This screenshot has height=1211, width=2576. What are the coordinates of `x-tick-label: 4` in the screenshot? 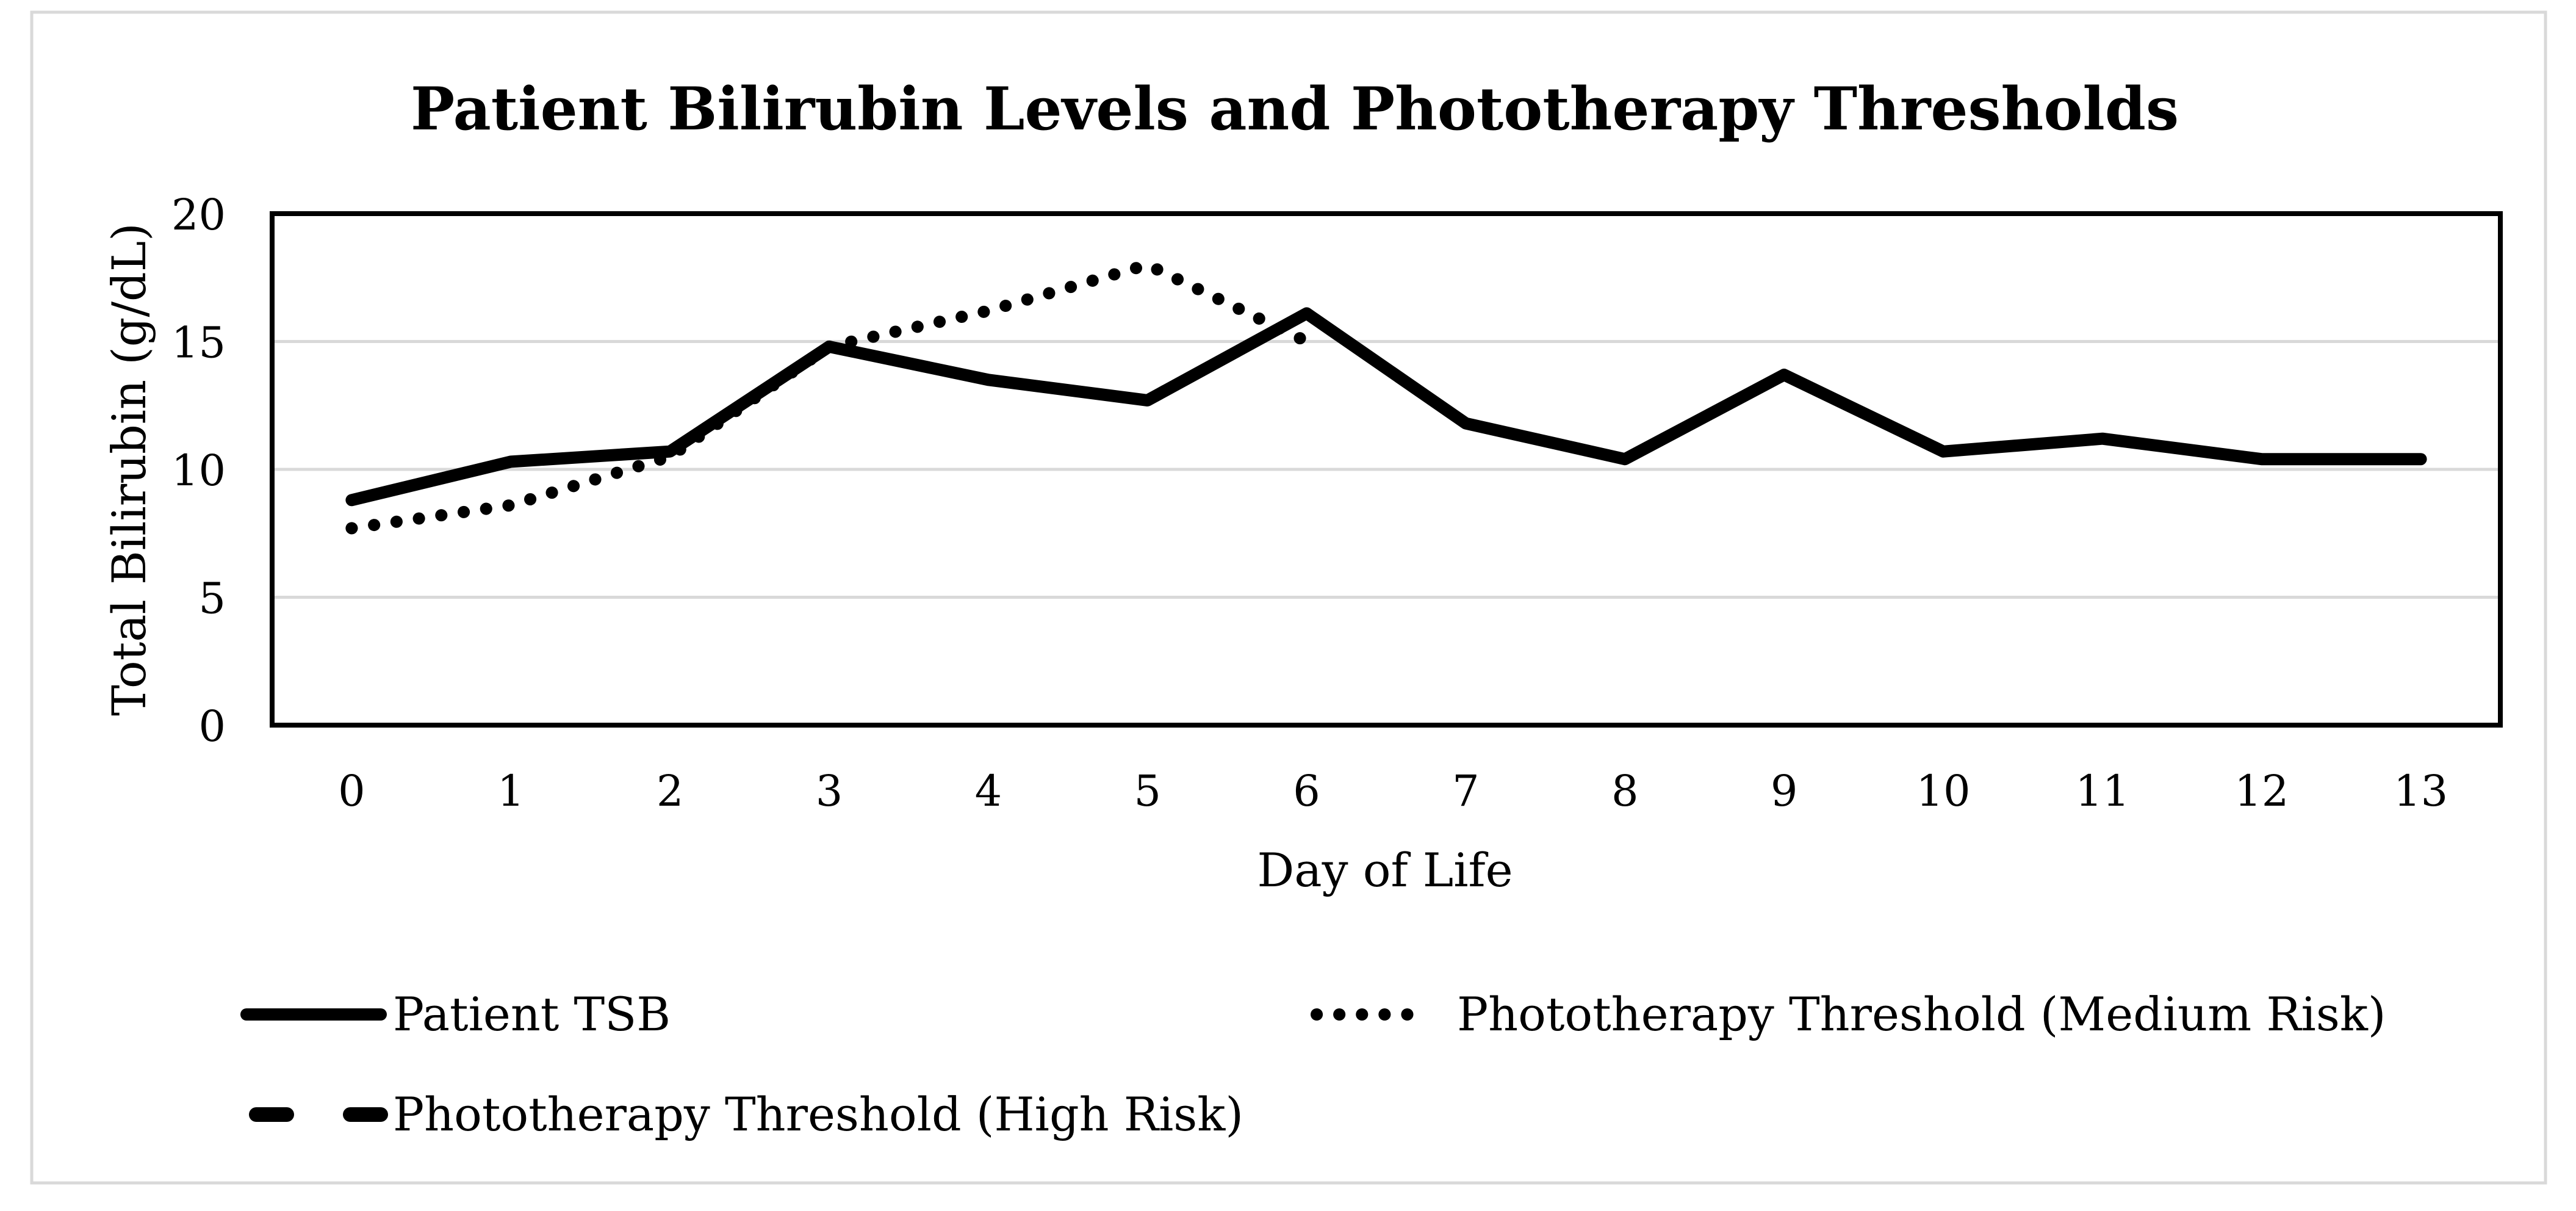 It's located at (988, 791).